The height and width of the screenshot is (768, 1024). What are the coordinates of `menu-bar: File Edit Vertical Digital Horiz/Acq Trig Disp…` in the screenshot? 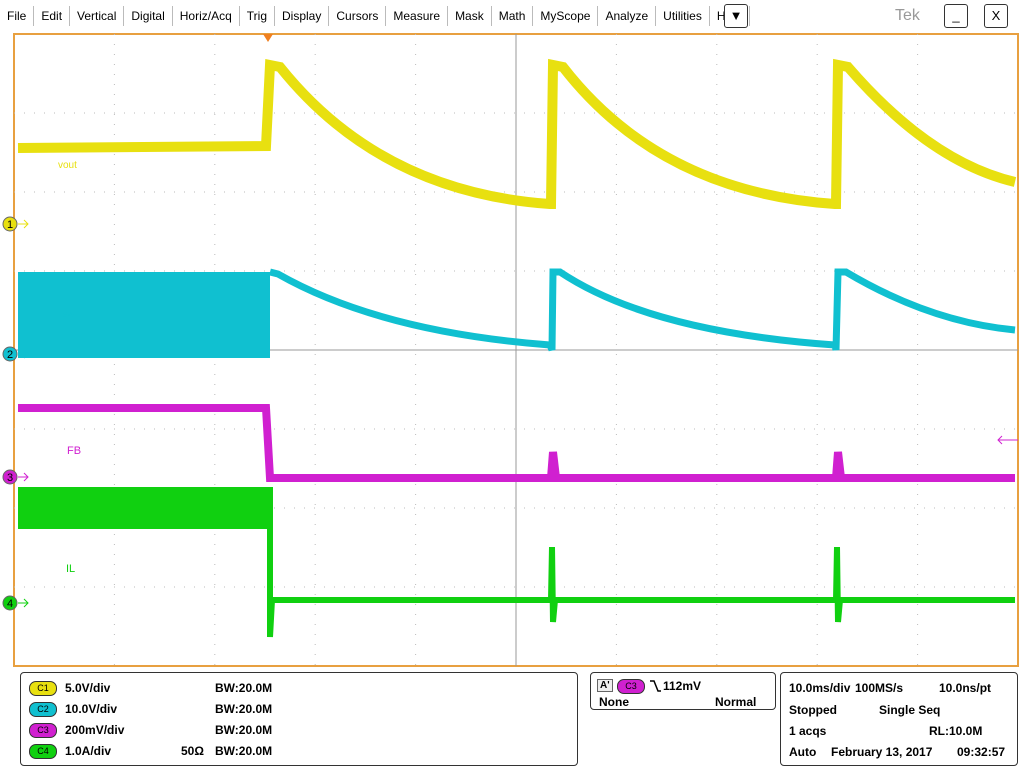 It's located at (512, 16).